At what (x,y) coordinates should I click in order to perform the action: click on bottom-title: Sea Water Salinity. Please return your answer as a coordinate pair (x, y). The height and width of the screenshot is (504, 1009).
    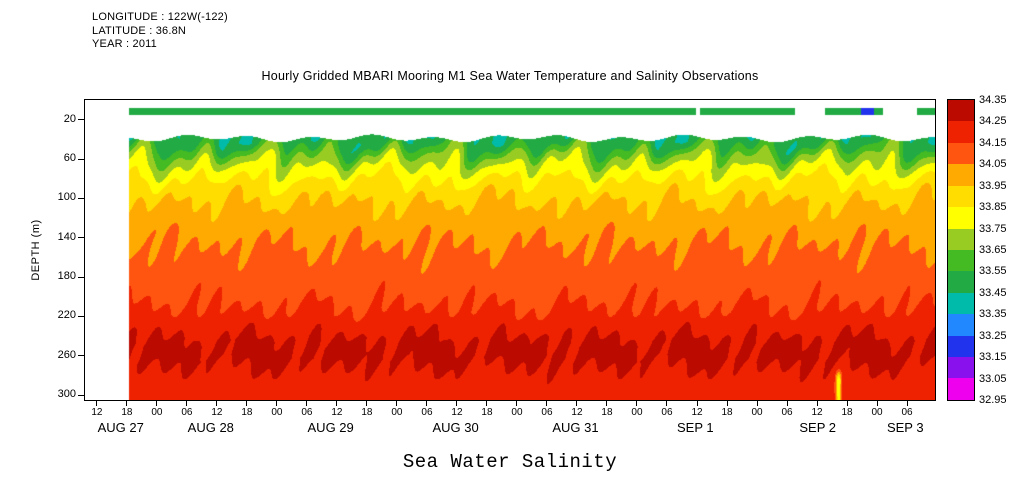
    Looking at the image, I should click on (510, 462).